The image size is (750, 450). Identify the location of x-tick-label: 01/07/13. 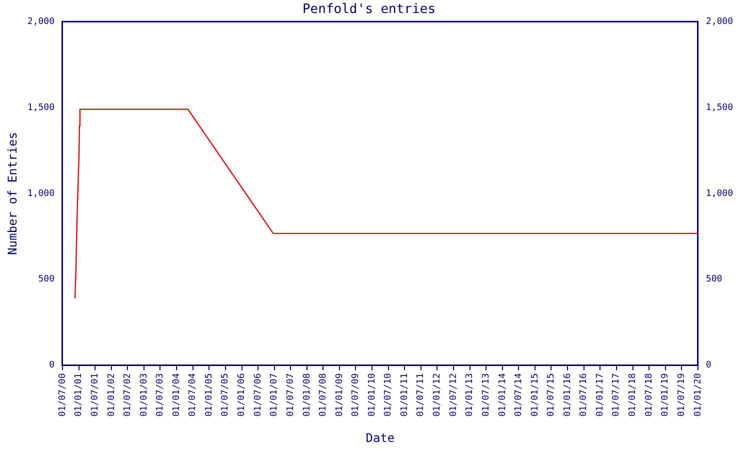
(486, 395).